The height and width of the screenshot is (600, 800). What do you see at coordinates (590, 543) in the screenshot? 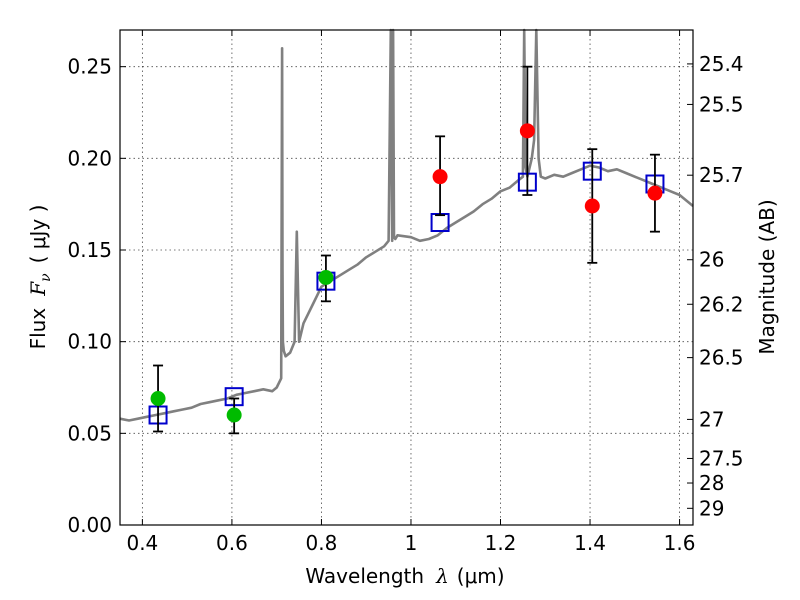
I see `x-tick-label: 1.4` at bounding box center [590, 543].